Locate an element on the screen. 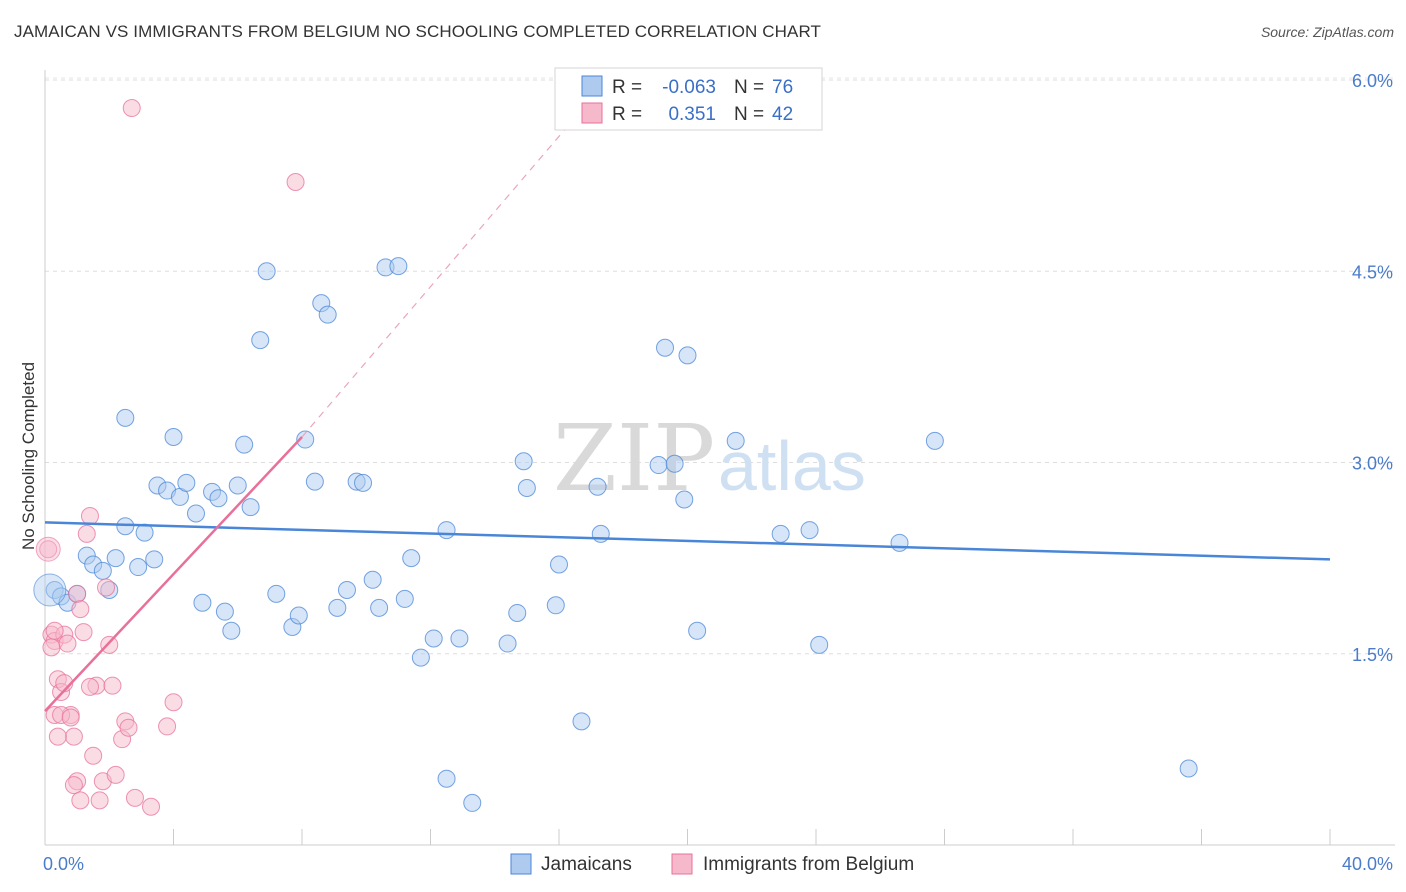  y-tick-label: 4.5% is located at coordinates (1372, 272).